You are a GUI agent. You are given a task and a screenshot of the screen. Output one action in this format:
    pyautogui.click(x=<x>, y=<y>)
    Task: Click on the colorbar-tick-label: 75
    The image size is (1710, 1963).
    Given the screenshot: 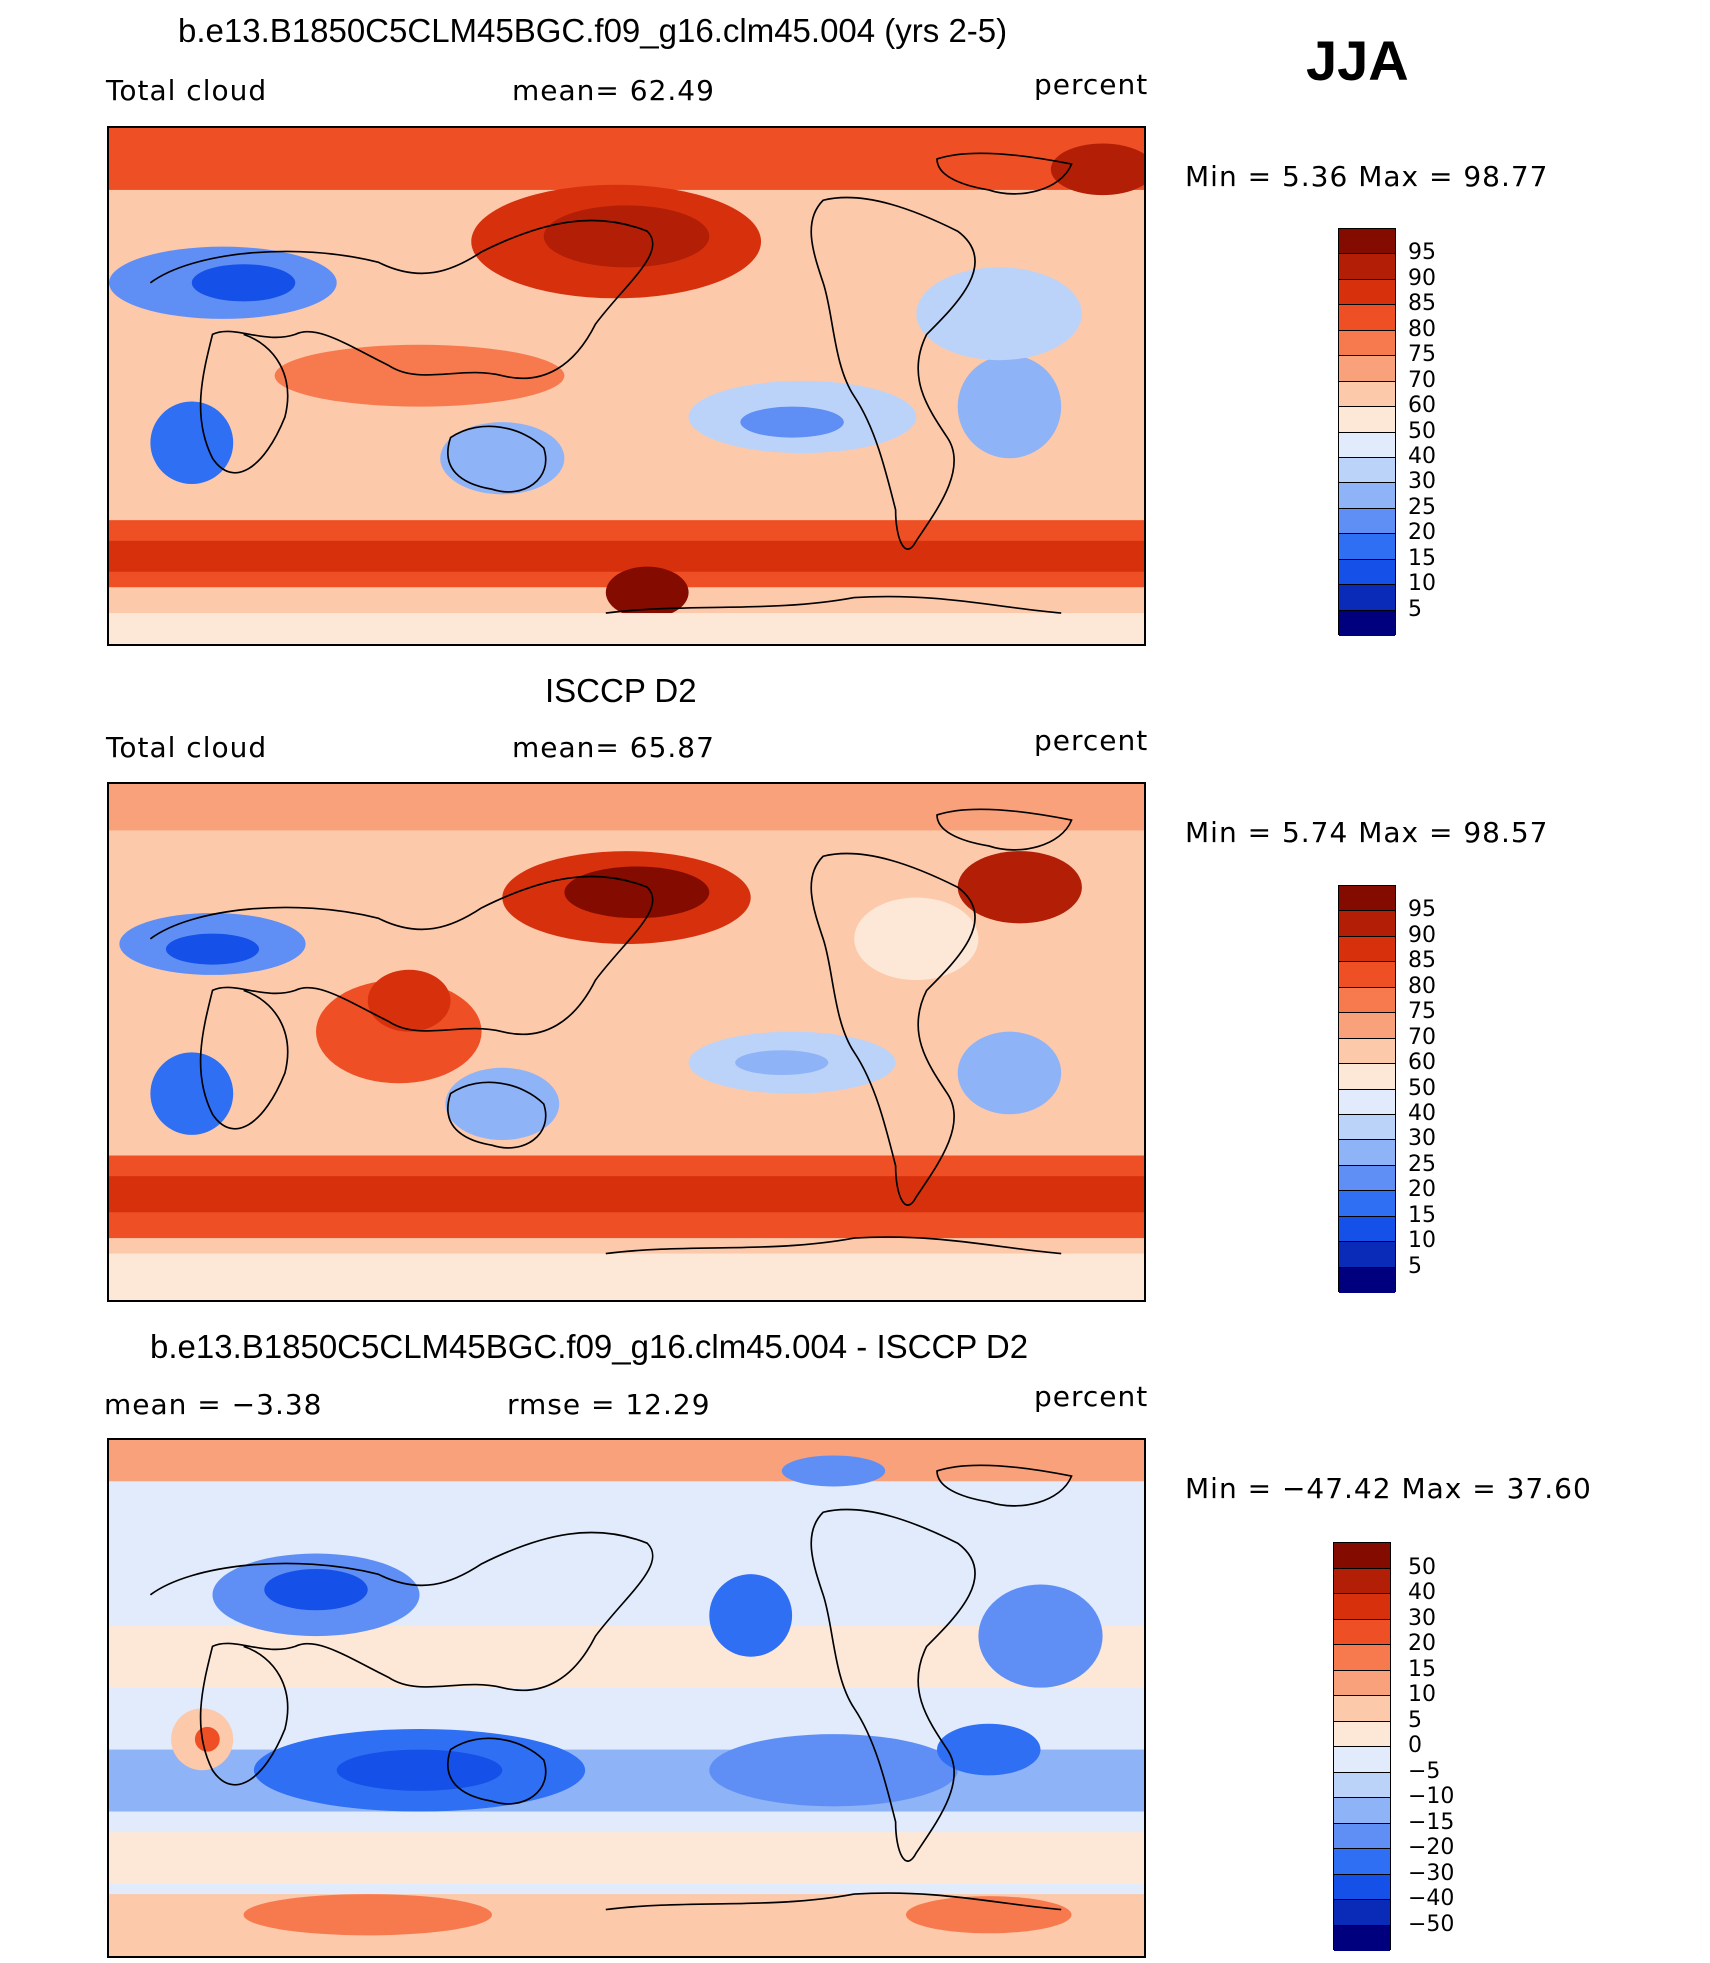 What is the action you would take?
    pyautogui.click(x=1422, y=355)
    